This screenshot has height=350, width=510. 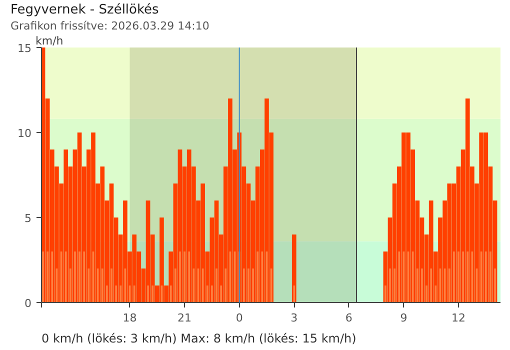 What do you see at coordinates (85, 10) in the screenshot?
I see `chart-title: Fegyvernek - Széllökés` at bounding box center [85, 10].